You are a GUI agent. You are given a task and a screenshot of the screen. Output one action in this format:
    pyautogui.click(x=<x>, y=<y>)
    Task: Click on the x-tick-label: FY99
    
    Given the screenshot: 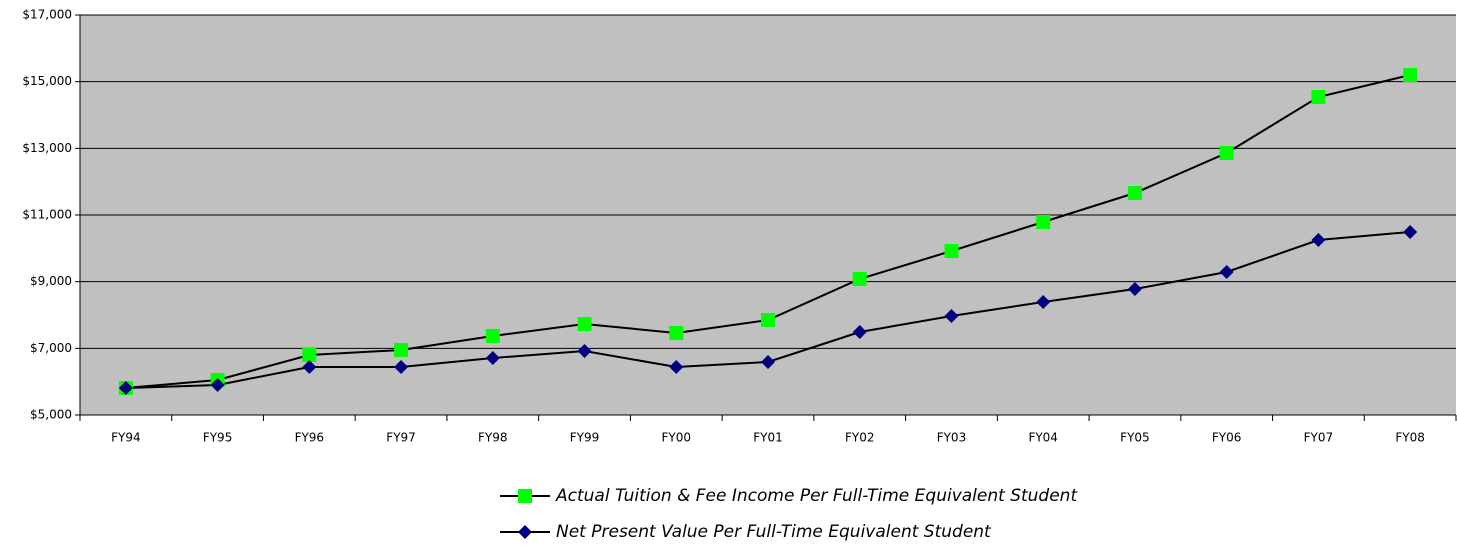 What is the action you would take?
    pyautogui.click(x=585, y=438)
    